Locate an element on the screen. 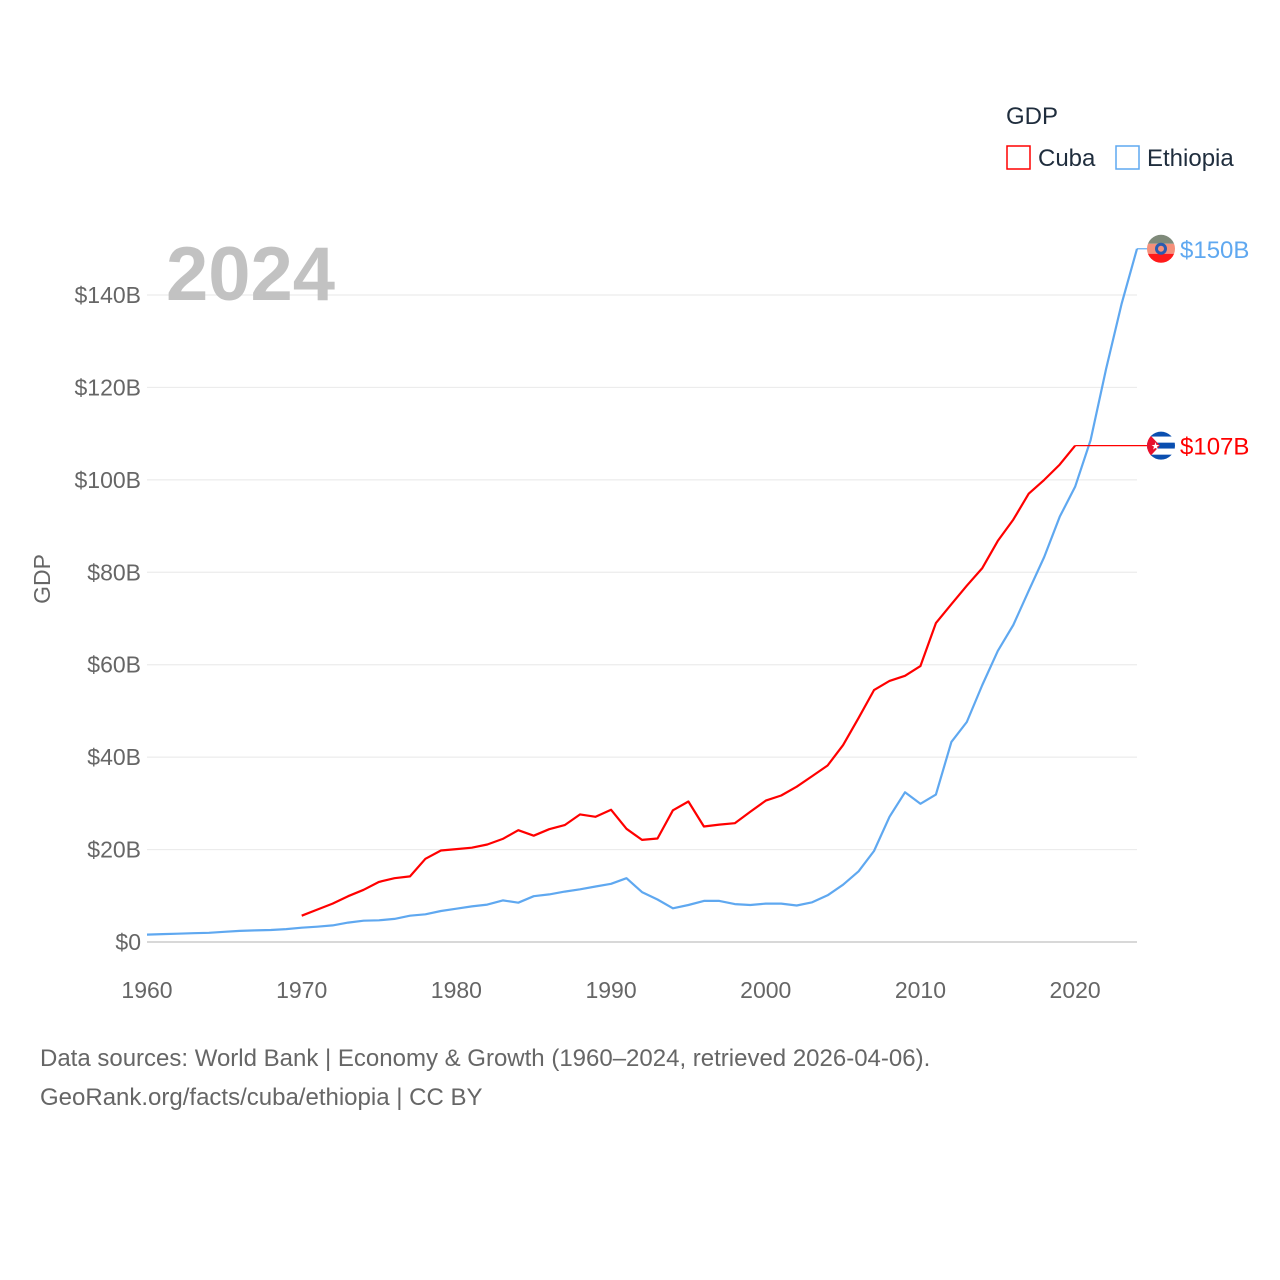 The width and height of the screenshot is (1280, 1280). legend-swatch-cuba is located at coordinates (1018, 157).